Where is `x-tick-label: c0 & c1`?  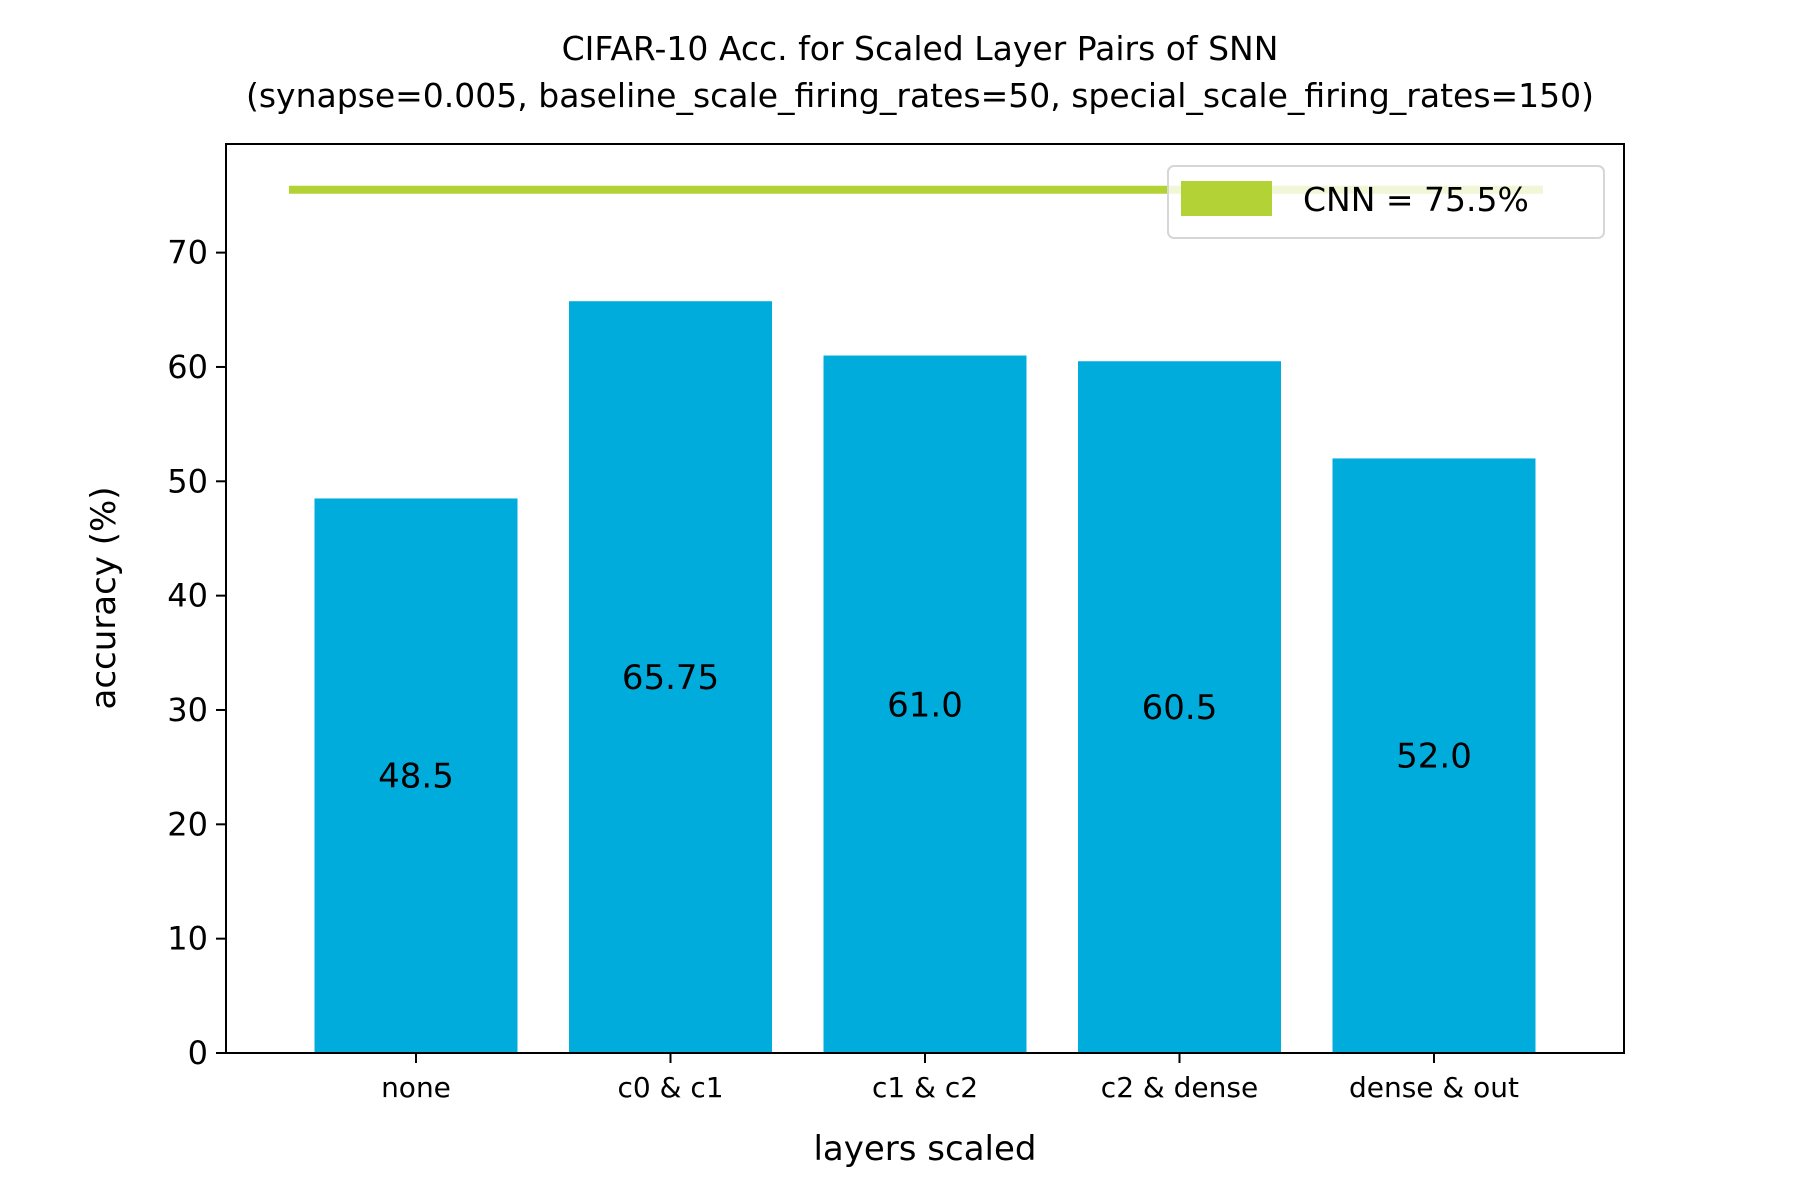 x-tick-label: c0 & c1 is located at coordinates (670, 1087).